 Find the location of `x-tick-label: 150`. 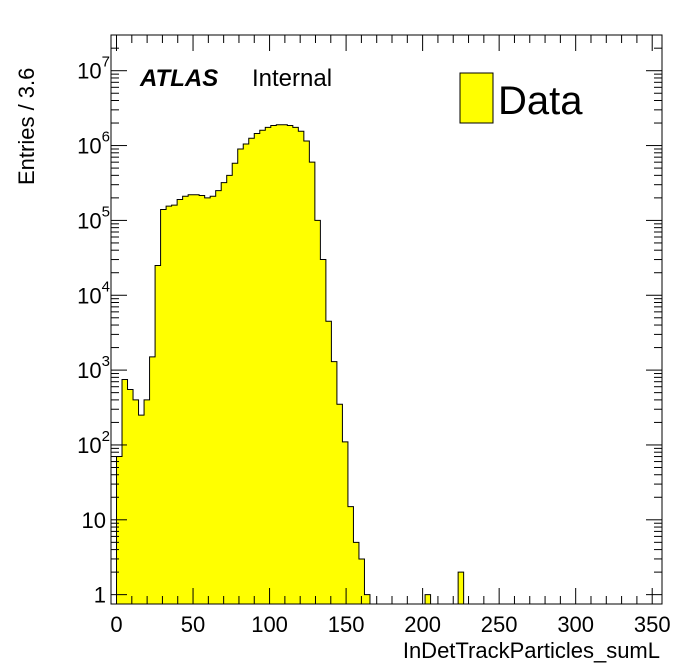

x-tick-label: 150 is located at coordinates (346, 624).